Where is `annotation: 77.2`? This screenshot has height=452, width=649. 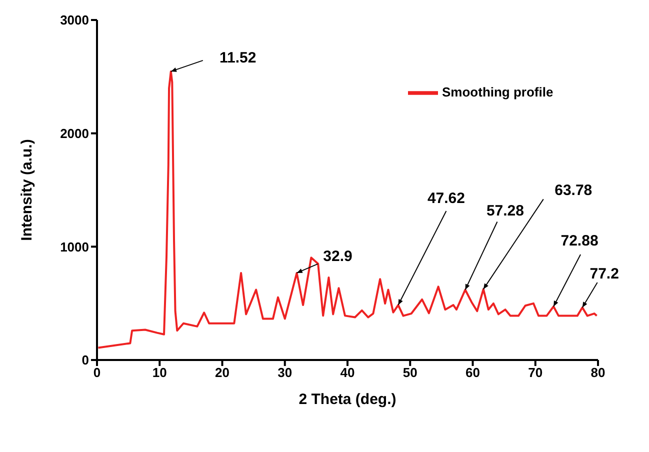
annotation: 77.2 is located at coordinates (604, 273).